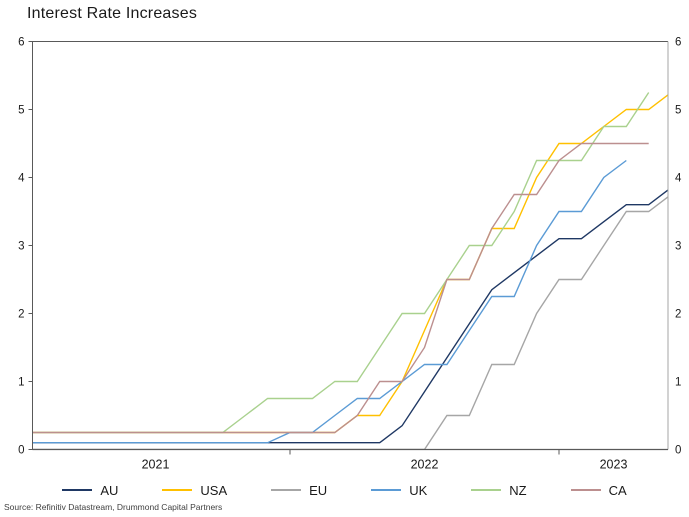 The image size is (689, 517). Describe the element at coordinates (21, 315) in the screenshot. I see `y-tick-label-left: 2` at that location.